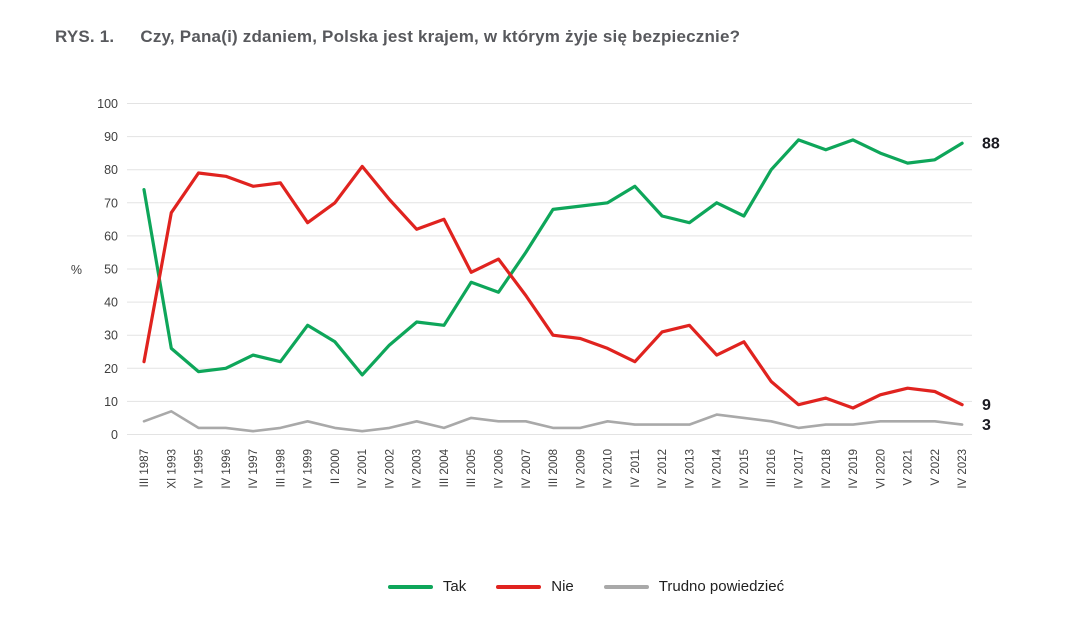 The image size is (1080, 622). What do you see at coordinates (111, 270) in the screenshot?
I see `y-tick-label: 50` at bounding box center [111, 270].